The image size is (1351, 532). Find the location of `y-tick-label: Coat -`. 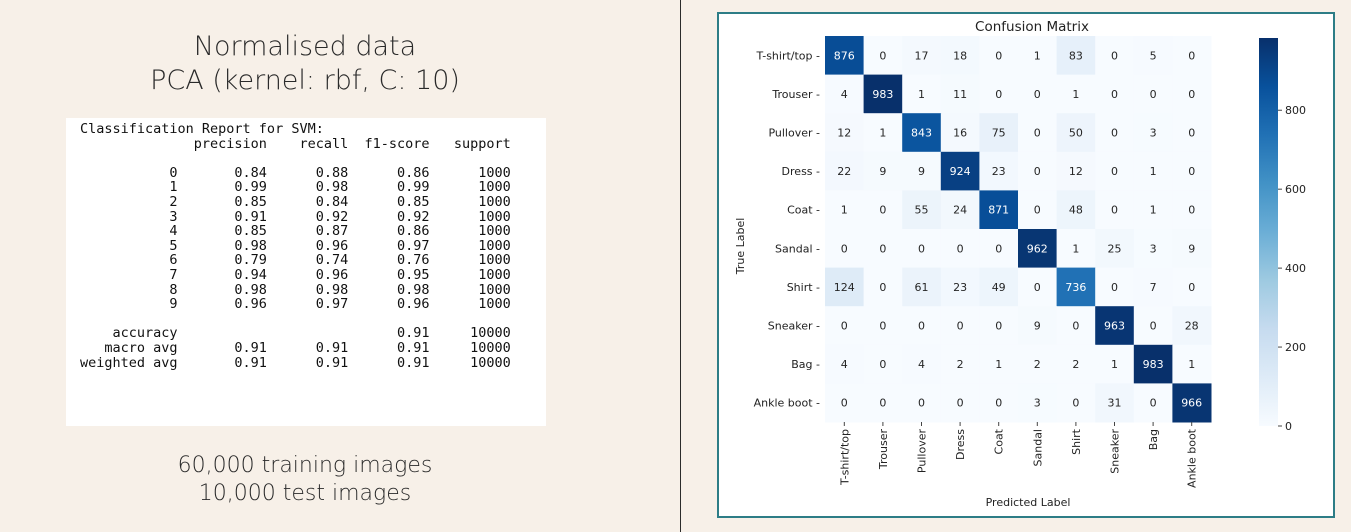

y-tick-label: Coat - is located at coordinates (803, 210).